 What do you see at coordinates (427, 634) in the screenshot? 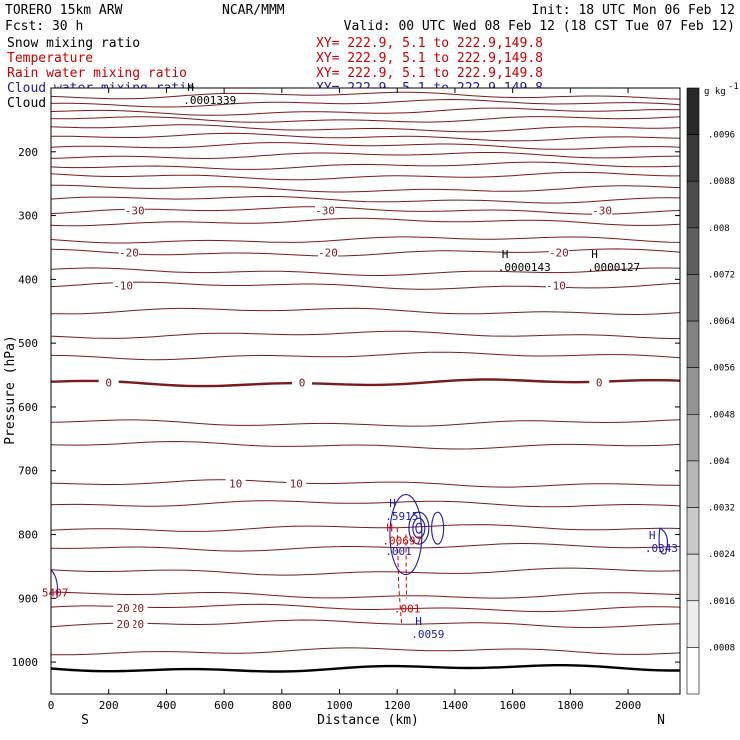
I see `extremum-value: .0059` at bounding box center [427, 634].